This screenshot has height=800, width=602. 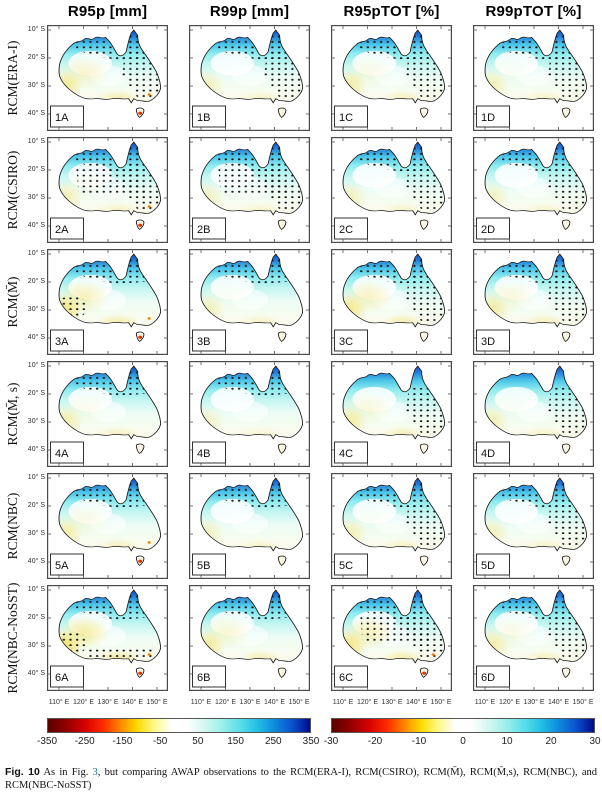 I want to click on caption-pre: As in Fig., so click(x=66, y=772).